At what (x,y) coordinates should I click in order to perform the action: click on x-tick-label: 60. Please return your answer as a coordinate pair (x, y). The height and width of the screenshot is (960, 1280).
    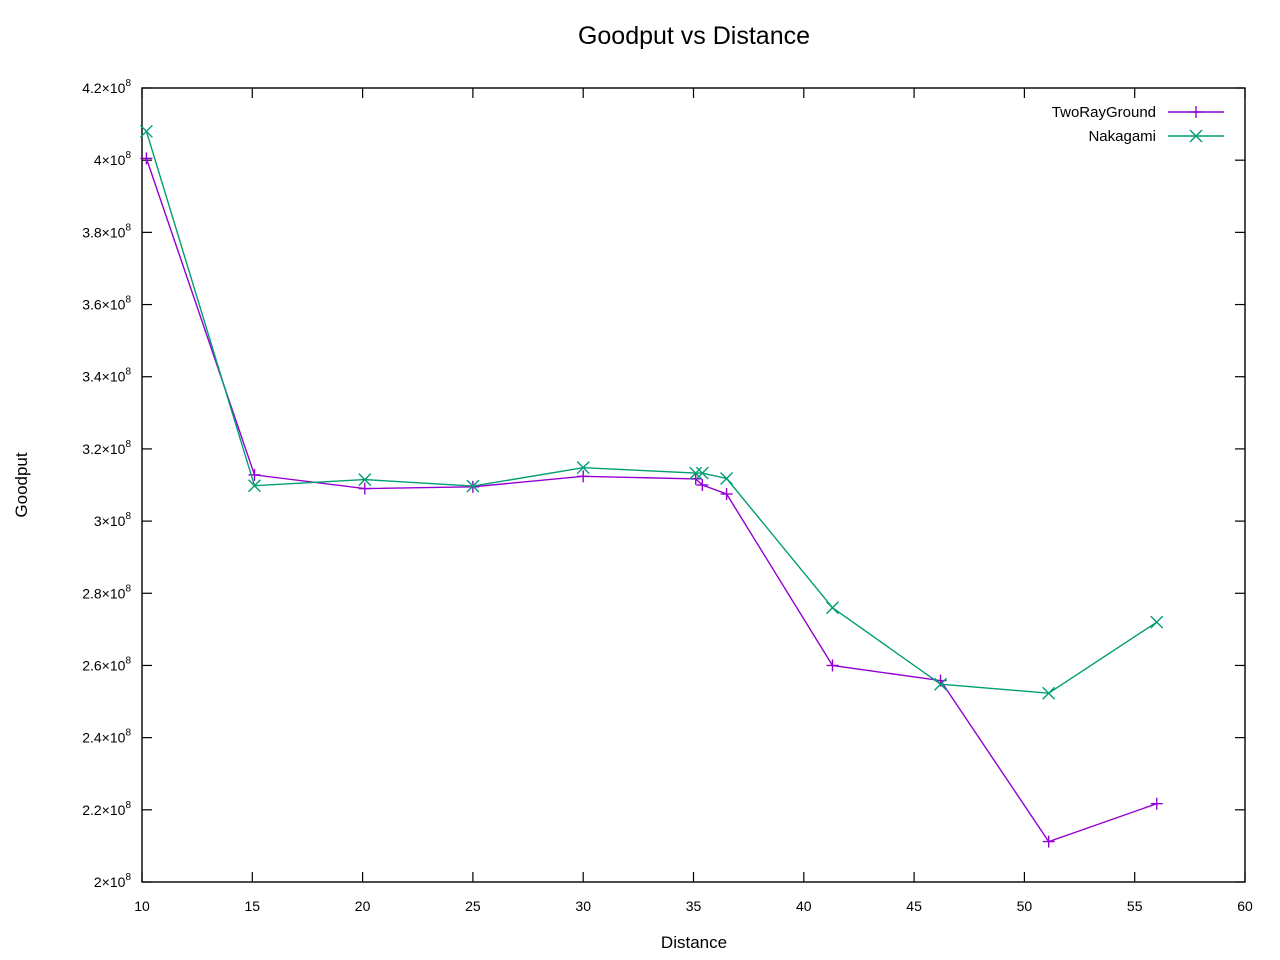
    Looking at the image, I should click on (1245, 906).